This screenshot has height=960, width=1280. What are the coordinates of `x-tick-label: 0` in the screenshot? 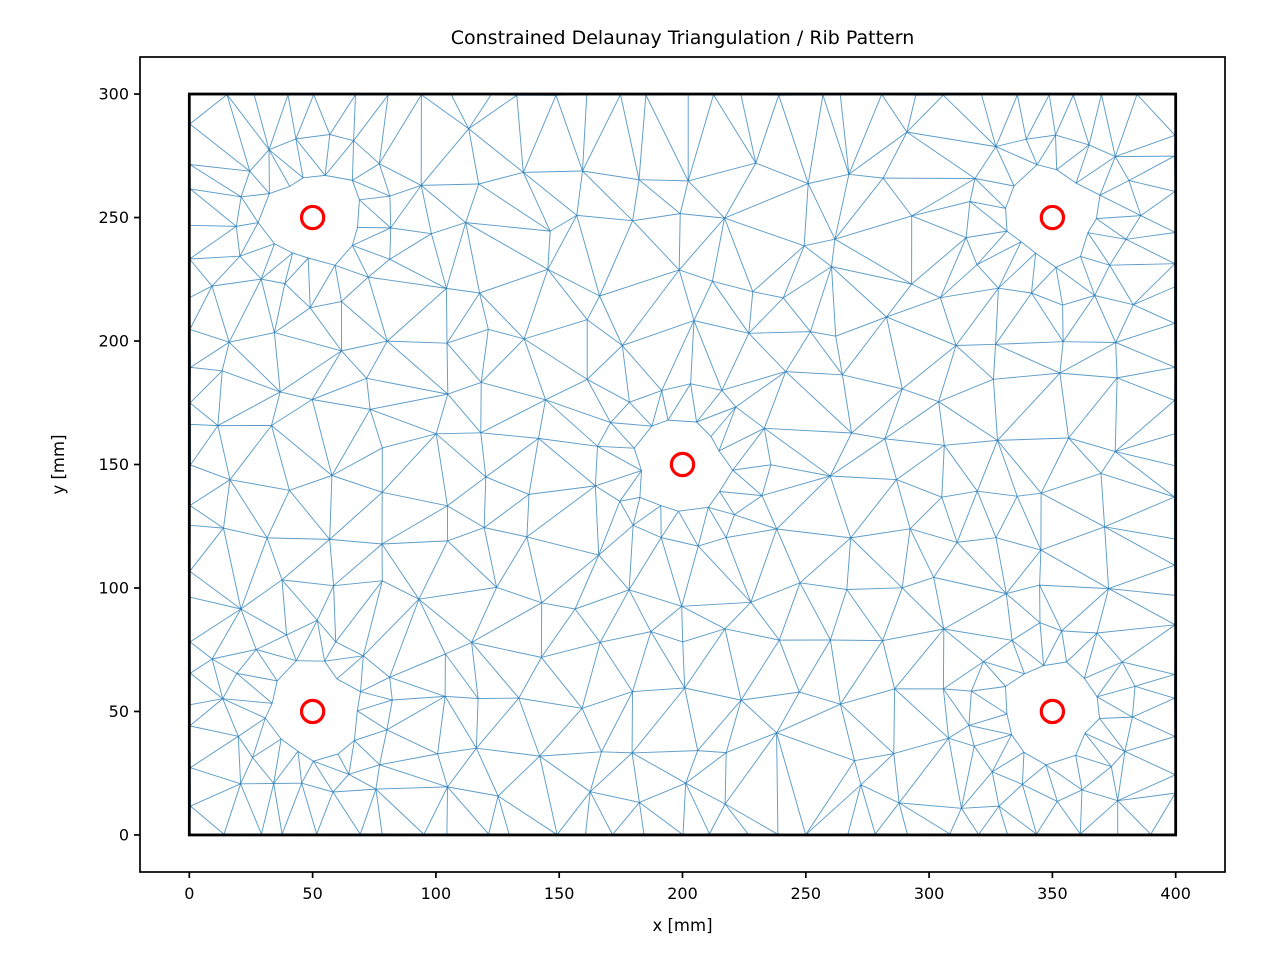 It's located at (189, 893).